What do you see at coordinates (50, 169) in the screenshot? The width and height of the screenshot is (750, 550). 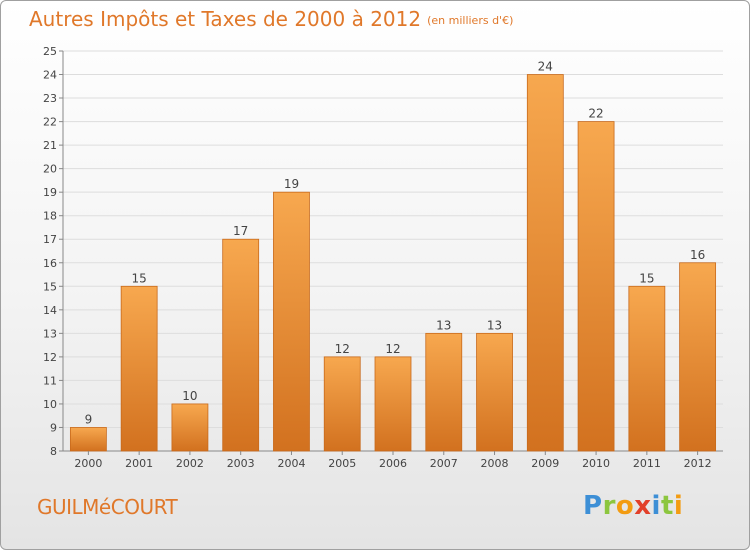 I see `y-tick-label: 20` at bounding box center [50, 169].